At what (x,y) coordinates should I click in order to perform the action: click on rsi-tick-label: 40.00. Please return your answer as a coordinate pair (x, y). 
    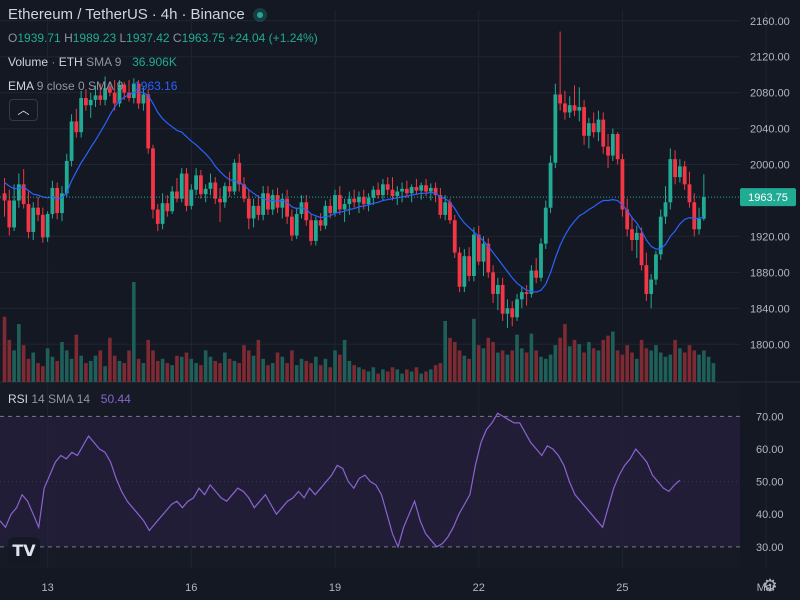
    Looking at the image, I should click on (770, 515).